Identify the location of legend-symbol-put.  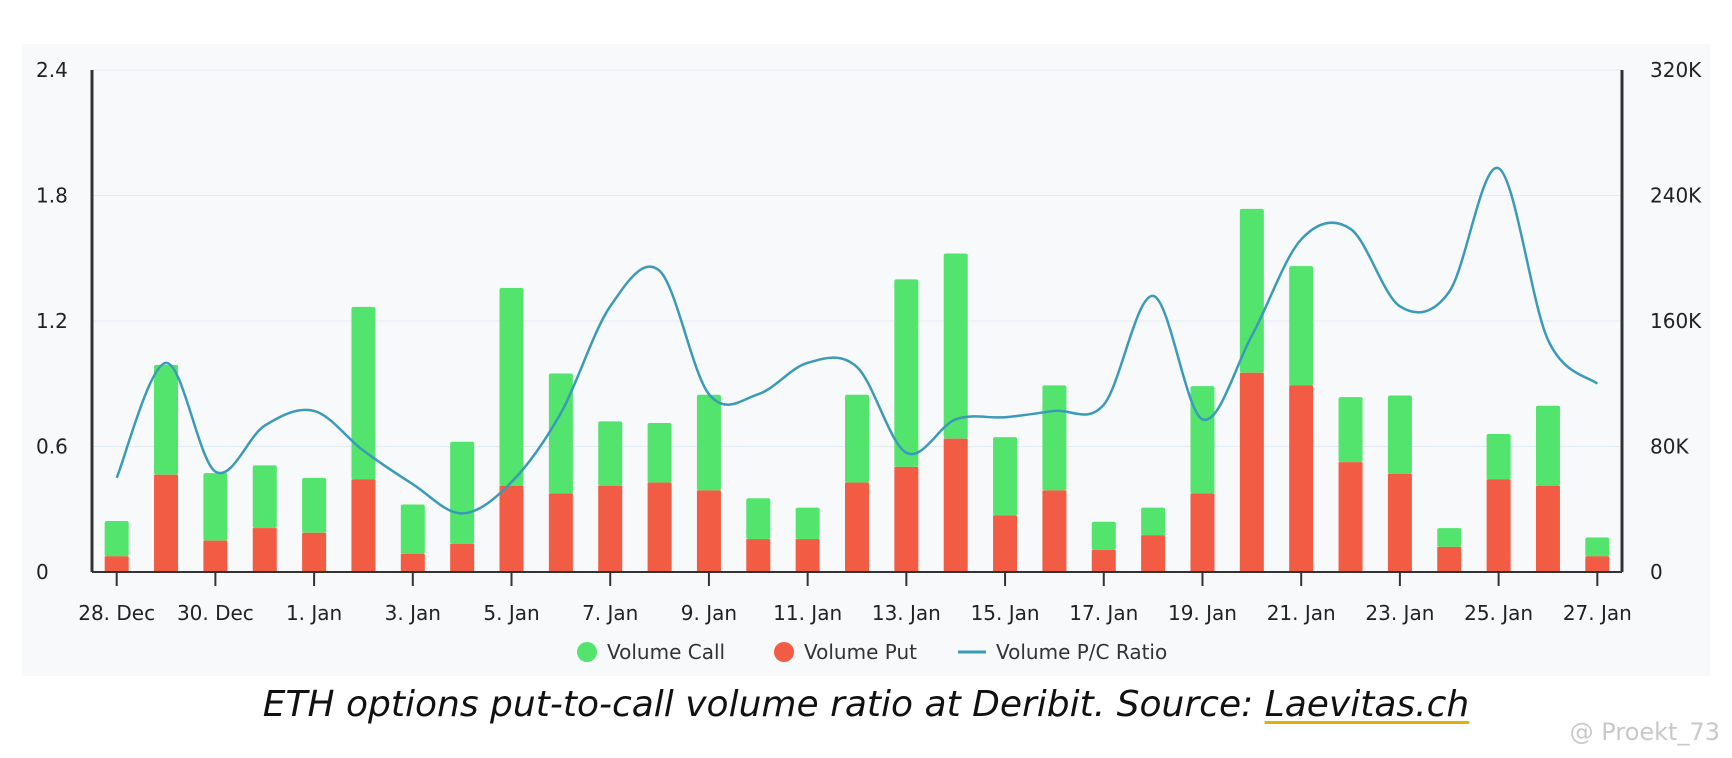
(784, 652).